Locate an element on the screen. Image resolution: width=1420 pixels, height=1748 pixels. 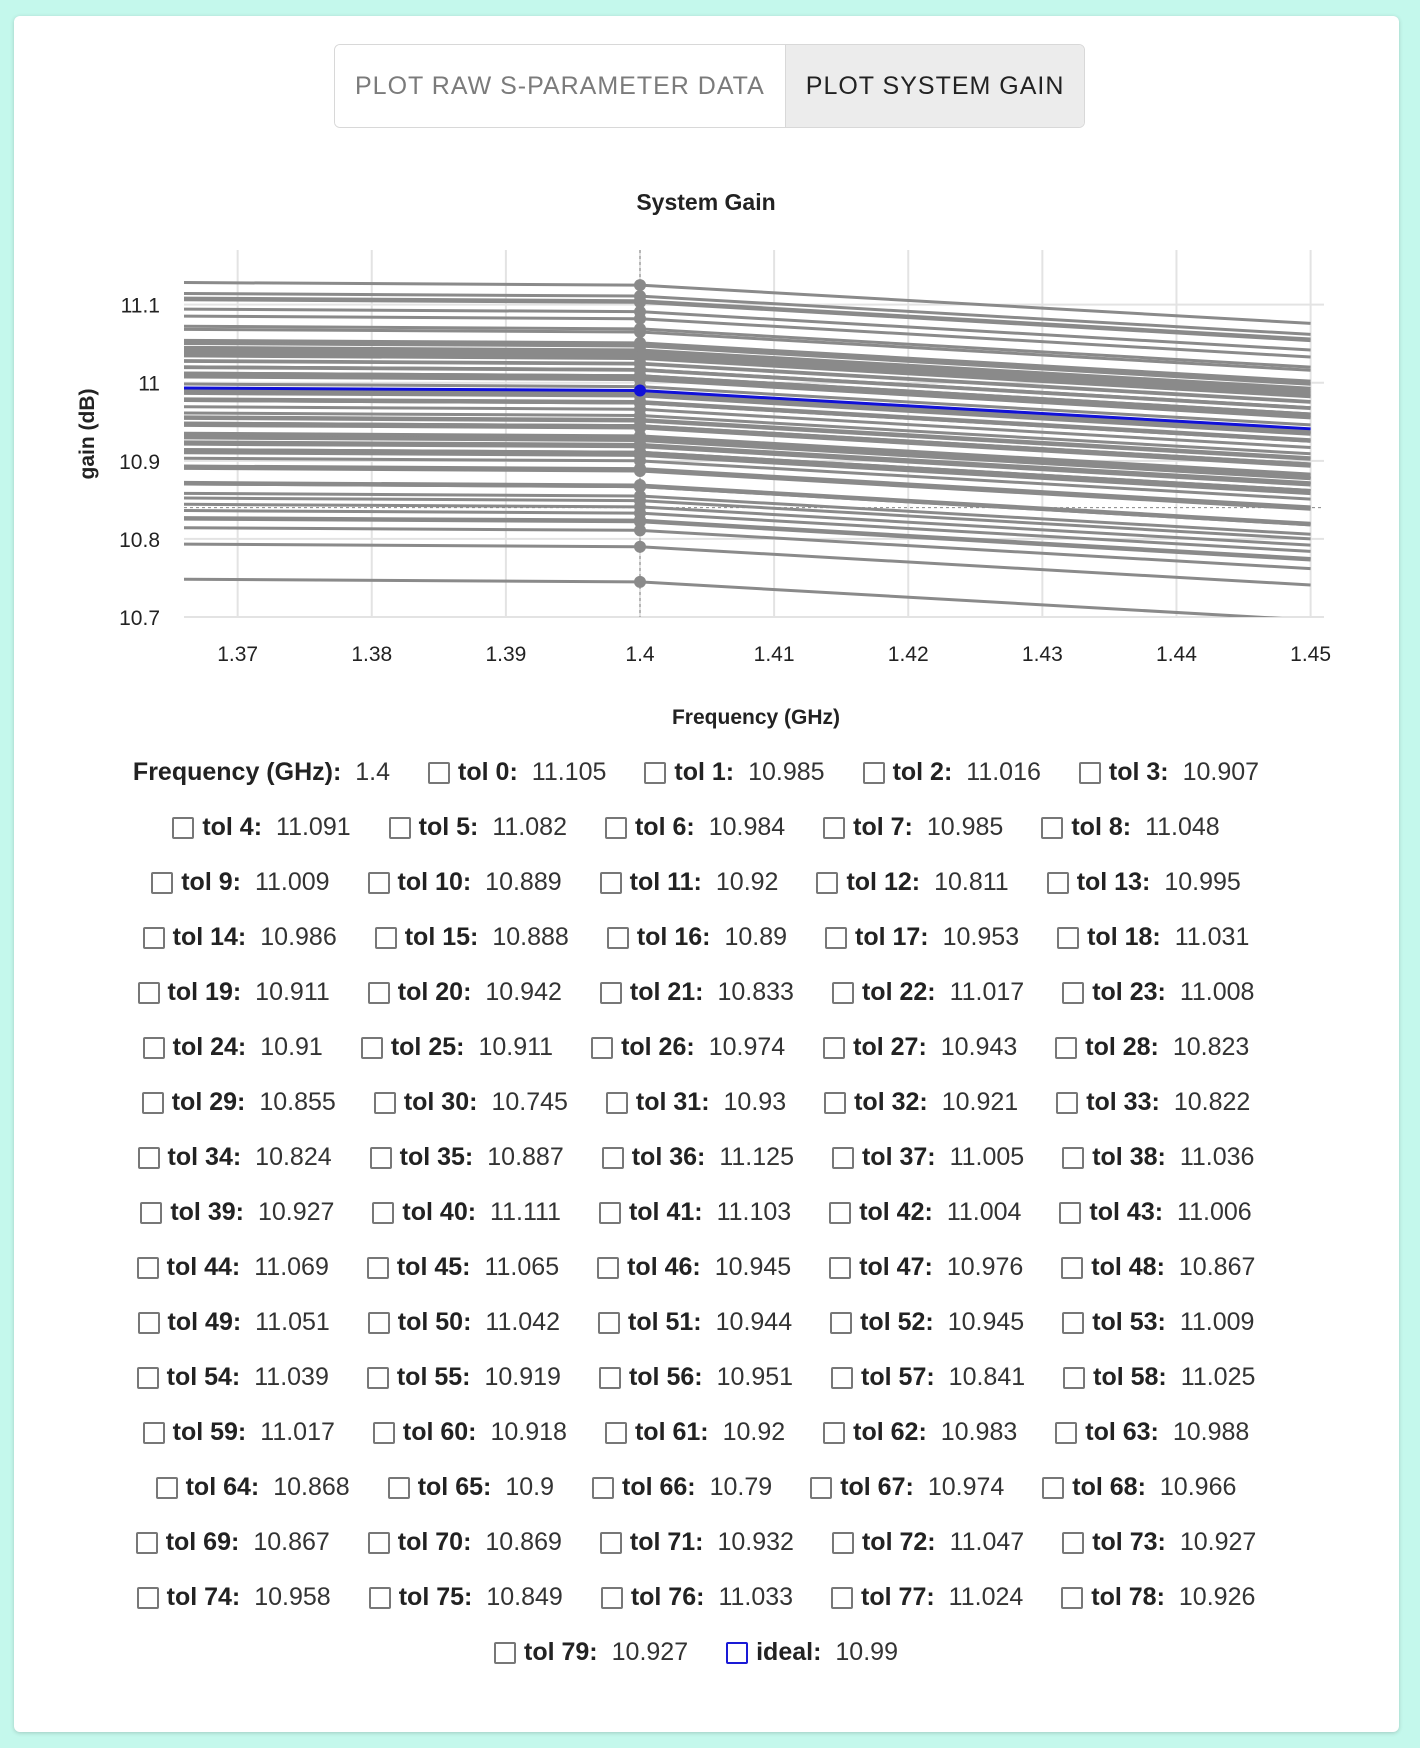
tol-35-point is located at coordinates (640, 470).